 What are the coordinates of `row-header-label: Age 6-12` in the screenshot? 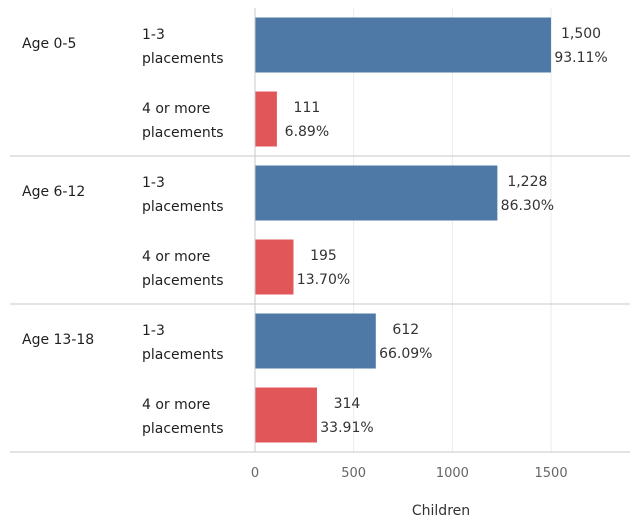 It's located at (53, 192).